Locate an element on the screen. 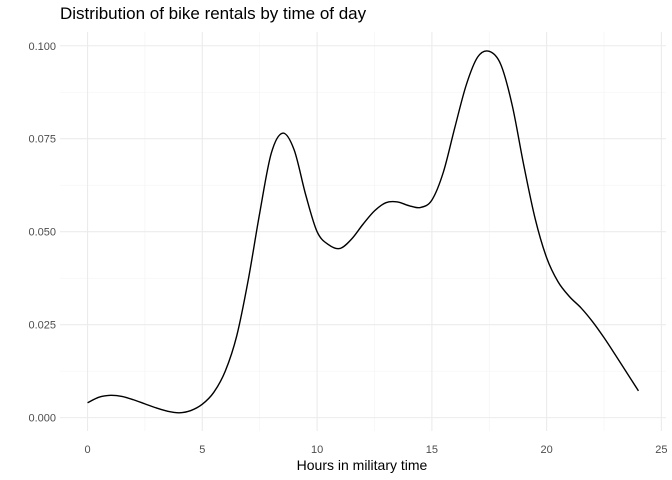  x-tick-label: 5 is located at coordinates (202, 450).